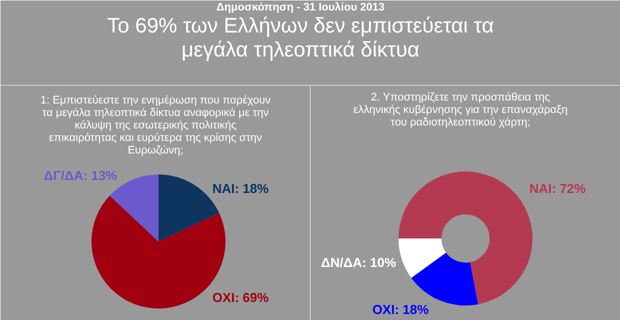  I want to click on slice-label: ΝΑΙ: 72%, so click(557, 188).